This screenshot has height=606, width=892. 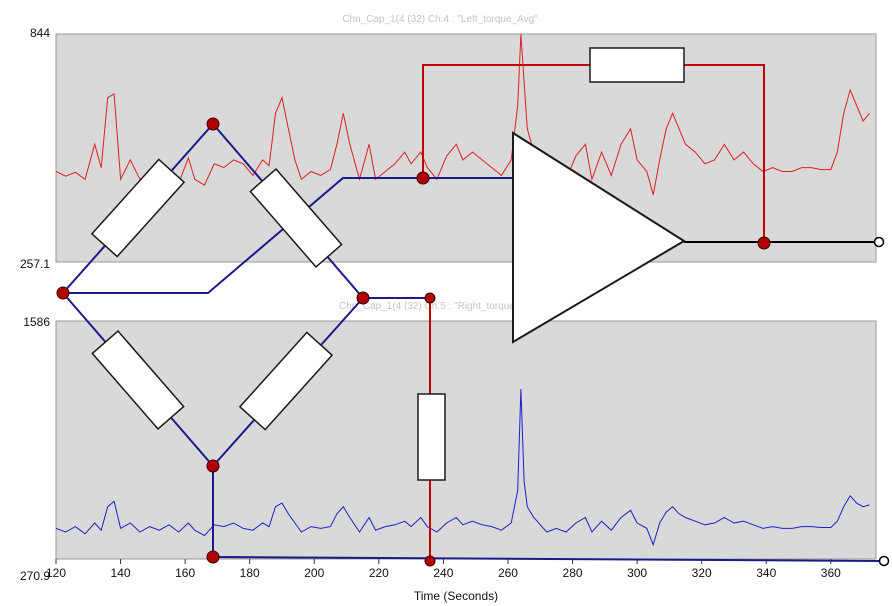 I want to click on node-feedback-in, so click(x=423, y=178).